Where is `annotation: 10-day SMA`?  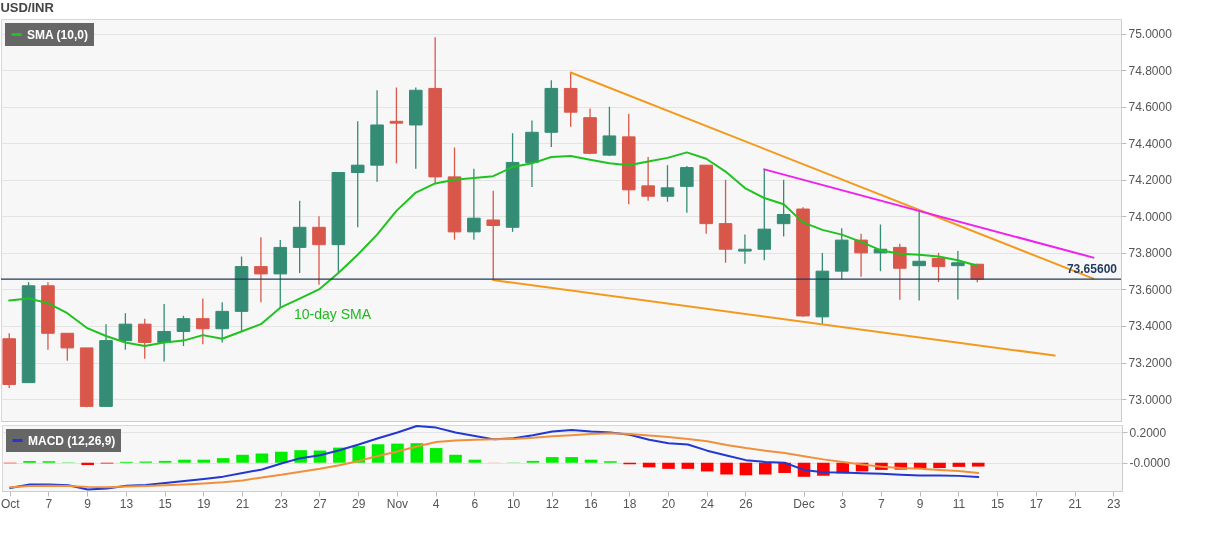
annotation: 10-day SMA is located at coordinates (333, 314).